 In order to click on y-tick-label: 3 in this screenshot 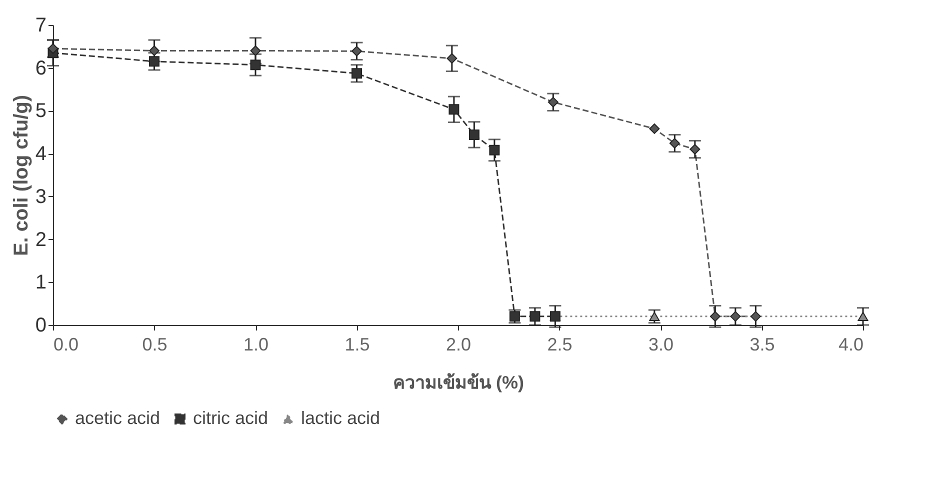, I will do `click(40, 197)`.